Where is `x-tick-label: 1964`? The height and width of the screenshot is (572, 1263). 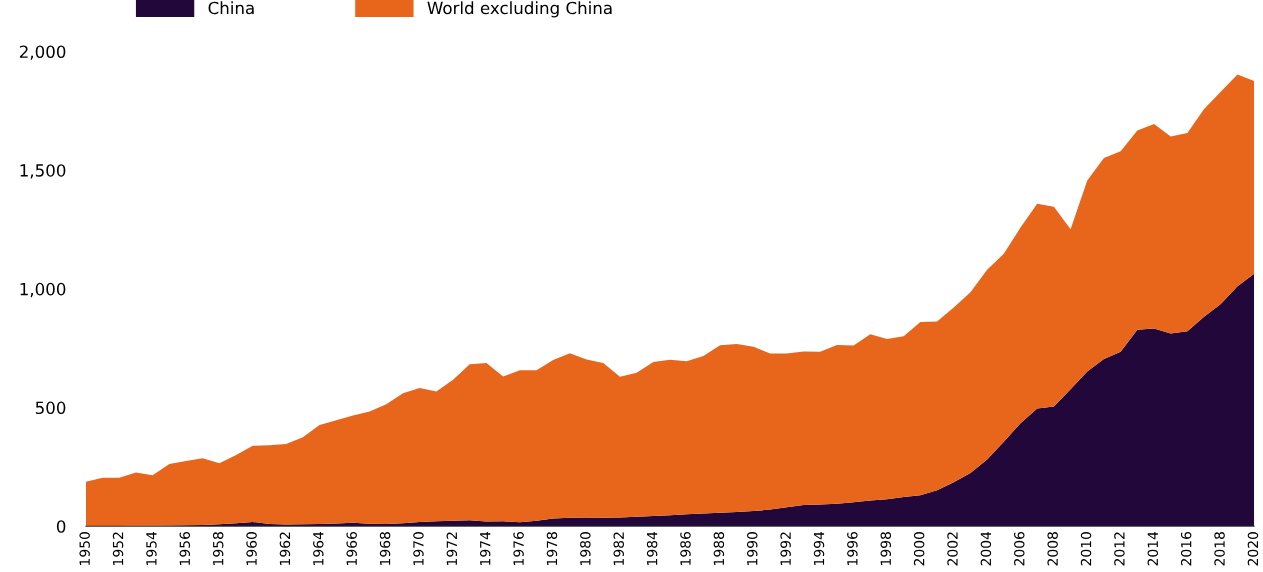
x-tick-label: 1964 is located at coordinates (318, 548).